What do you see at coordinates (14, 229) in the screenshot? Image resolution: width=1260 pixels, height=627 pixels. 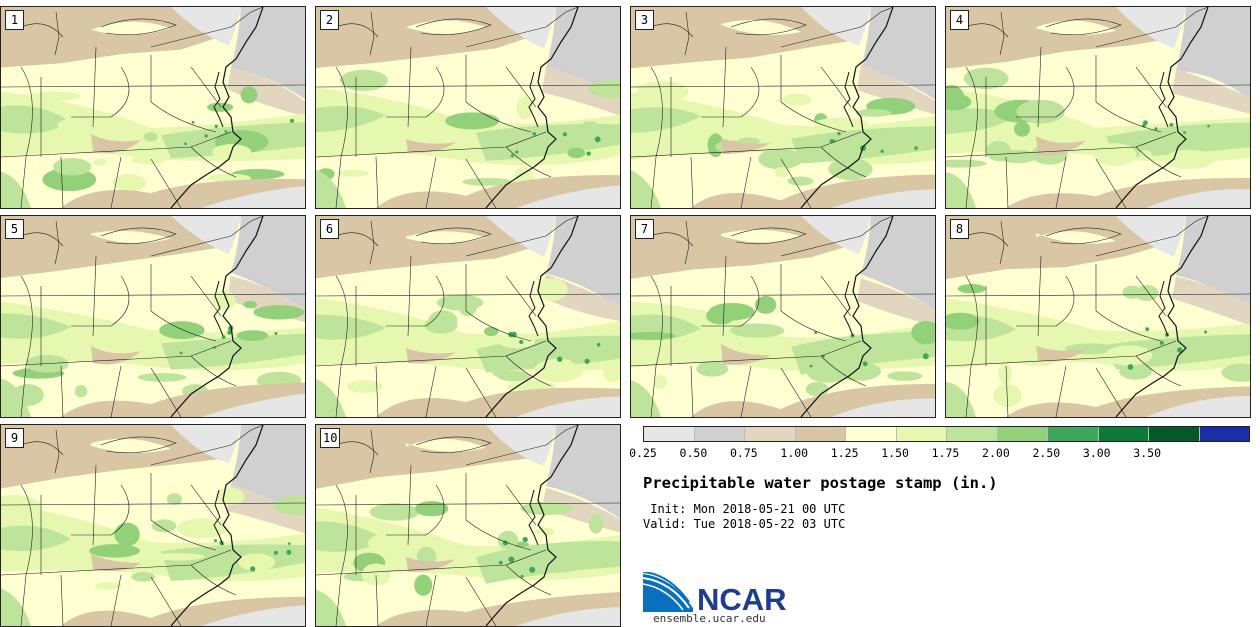 I see `member-label: 5` at bounding box center [14, 229].